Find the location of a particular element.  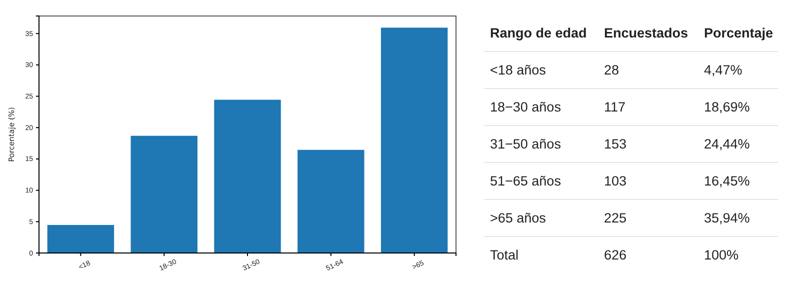

text: 18,69% is located at coordinates (727, 107).